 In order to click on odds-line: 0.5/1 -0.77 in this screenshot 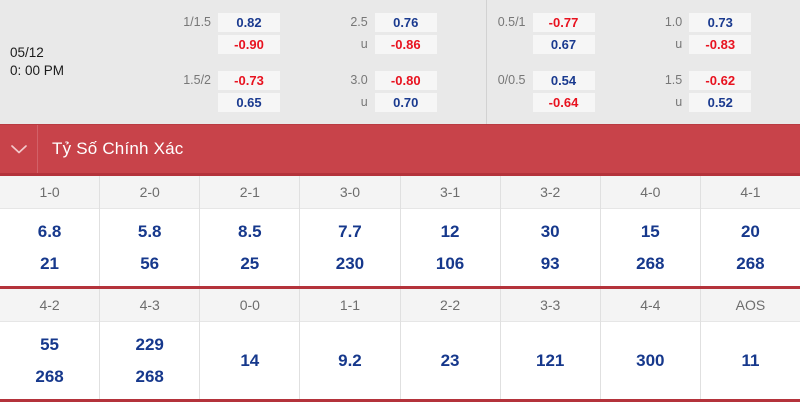, I will do `click(565, 22)`.